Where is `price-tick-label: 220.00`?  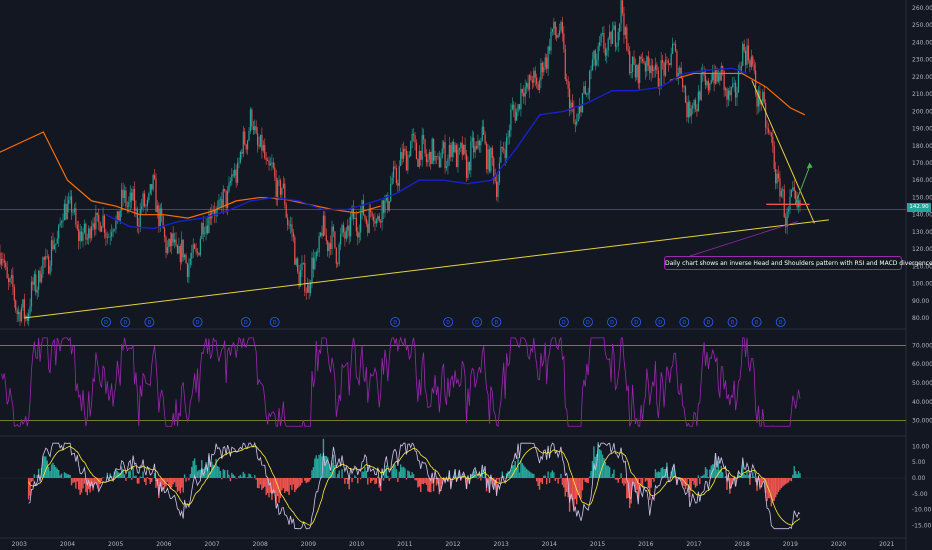
price-tick-label: 220.00 is located at coordinates (922, 77).